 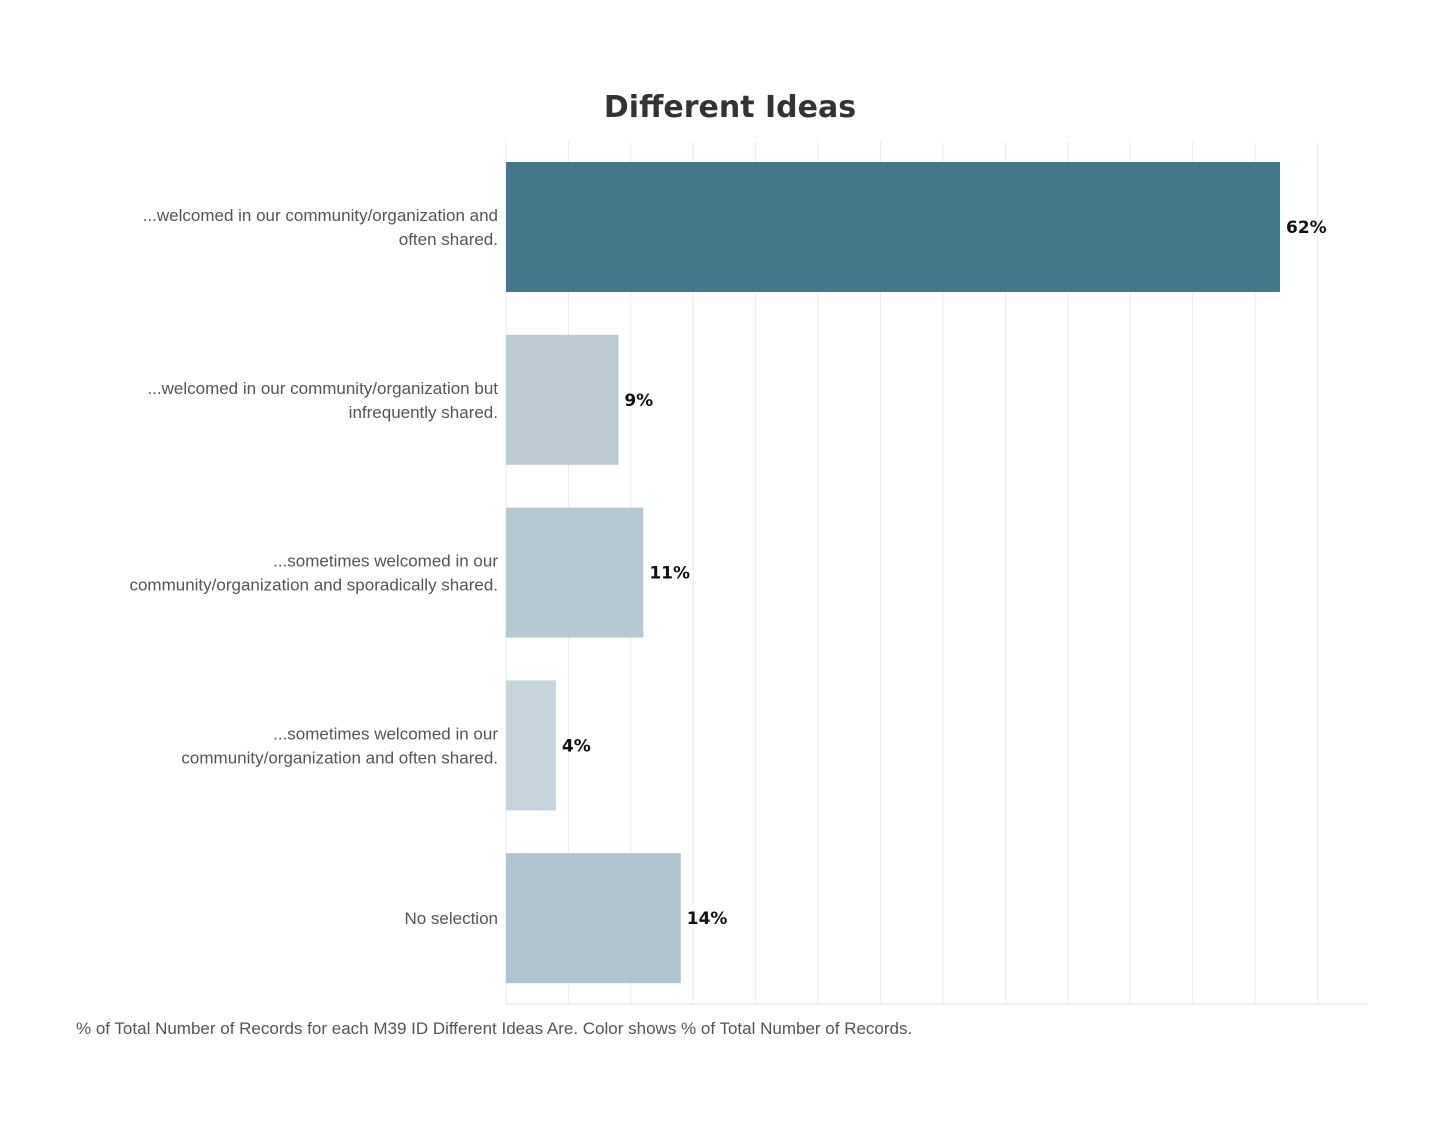 What do you see at coordinates (448, 239) in the screenshot?
I see `category-label: often shared.` at bounding box center [448, 239].